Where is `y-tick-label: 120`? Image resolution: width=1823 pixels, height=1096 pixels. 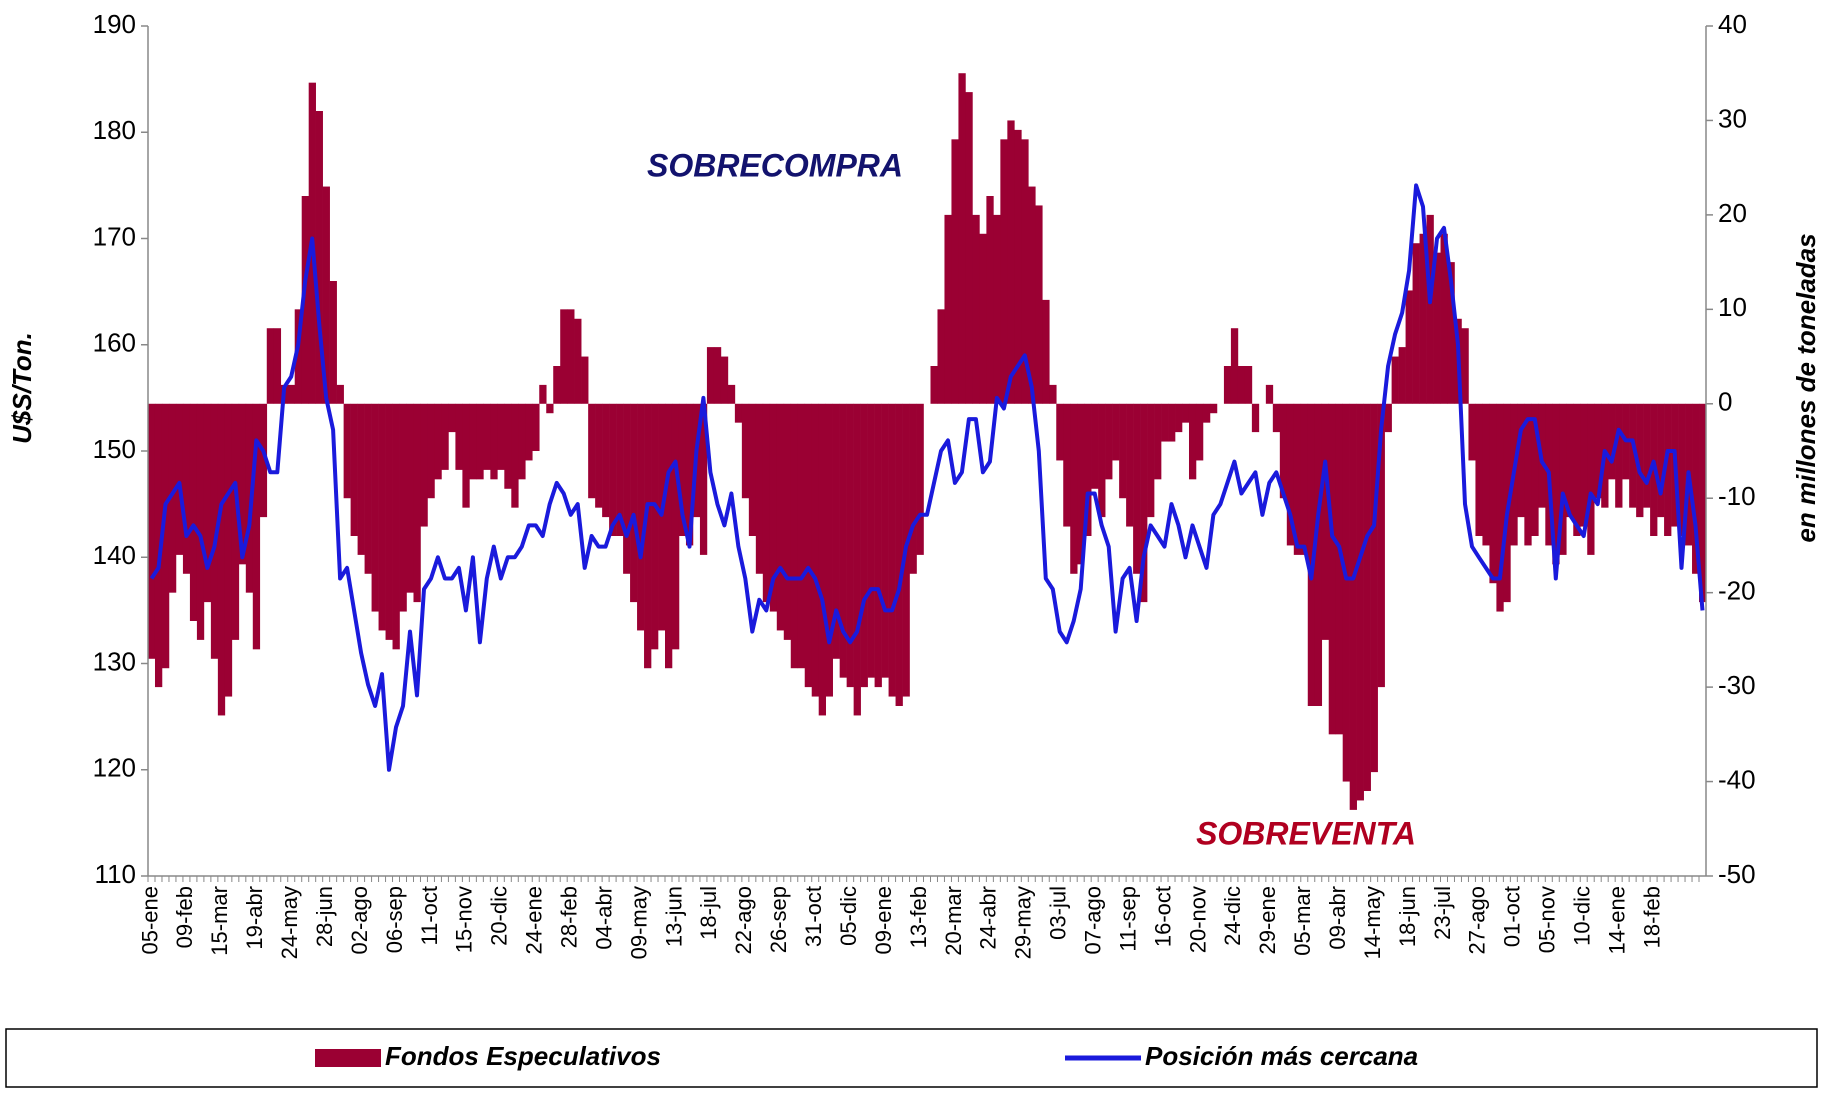 y-tick-label: 120 is located at coordinates (114, 768).